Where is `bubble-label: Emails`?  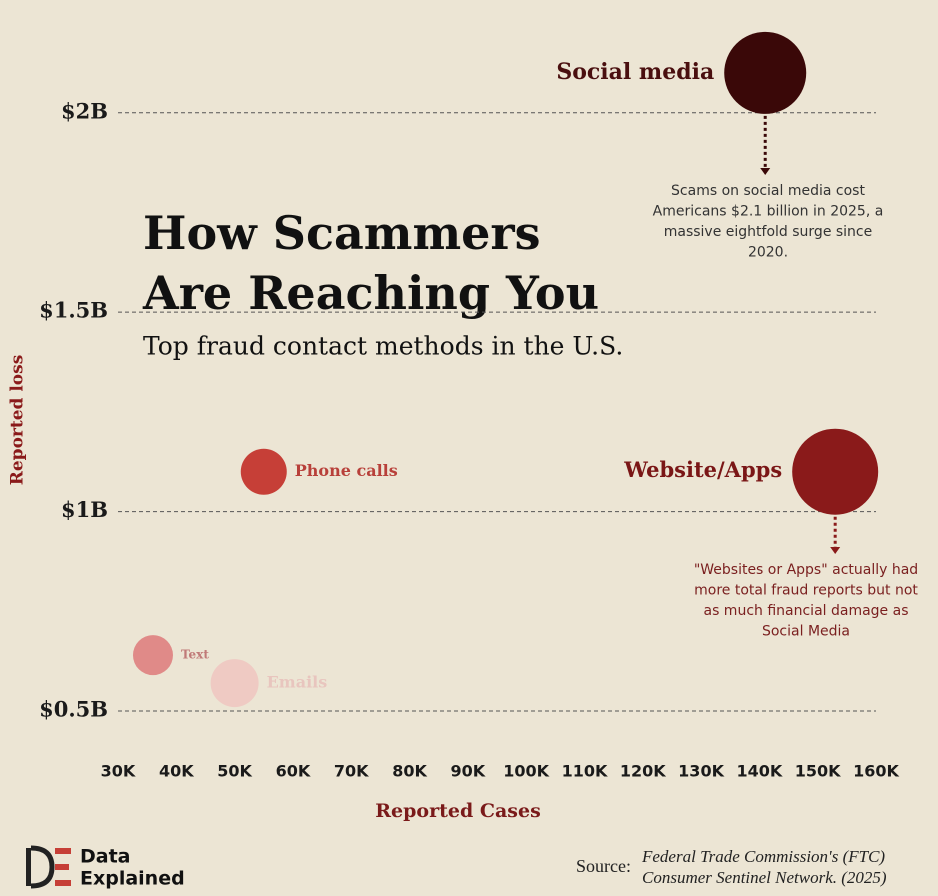 bubble-label: Emails is located at coordinates (297, 682).